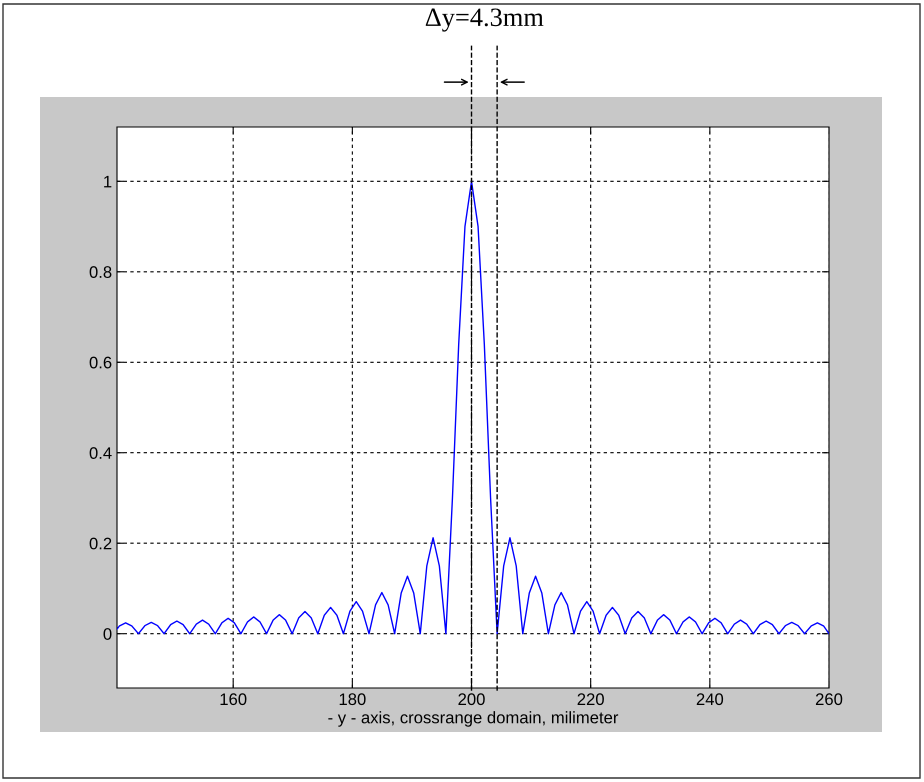  Describe the element at coordinates (101, 544) in the screenshot. I see `y-tick-label: 0.2` at that location.